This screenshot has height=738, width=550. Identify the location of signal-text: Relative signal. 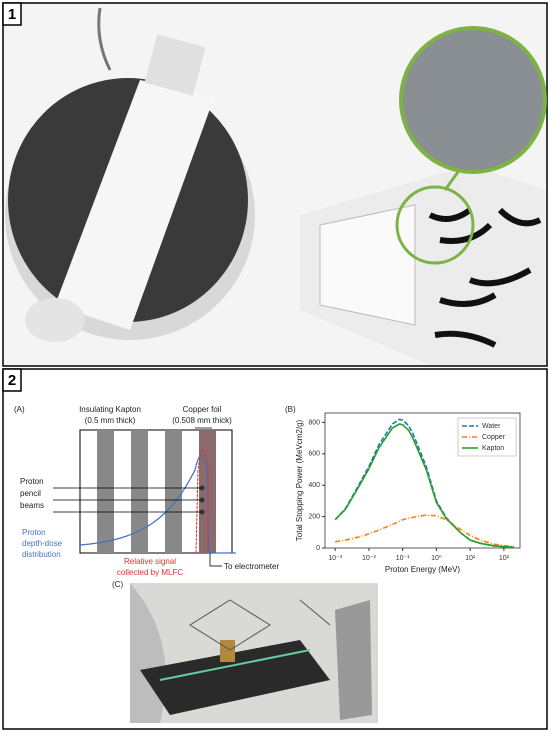
(150, 561).